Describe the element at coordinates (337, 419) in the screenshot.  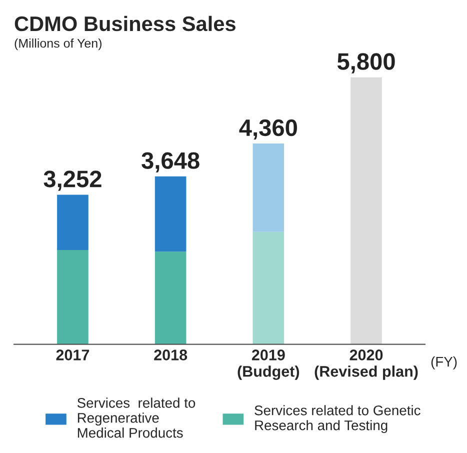
I see `legend-label: Services related to Genetic Research and Testing` at that location.